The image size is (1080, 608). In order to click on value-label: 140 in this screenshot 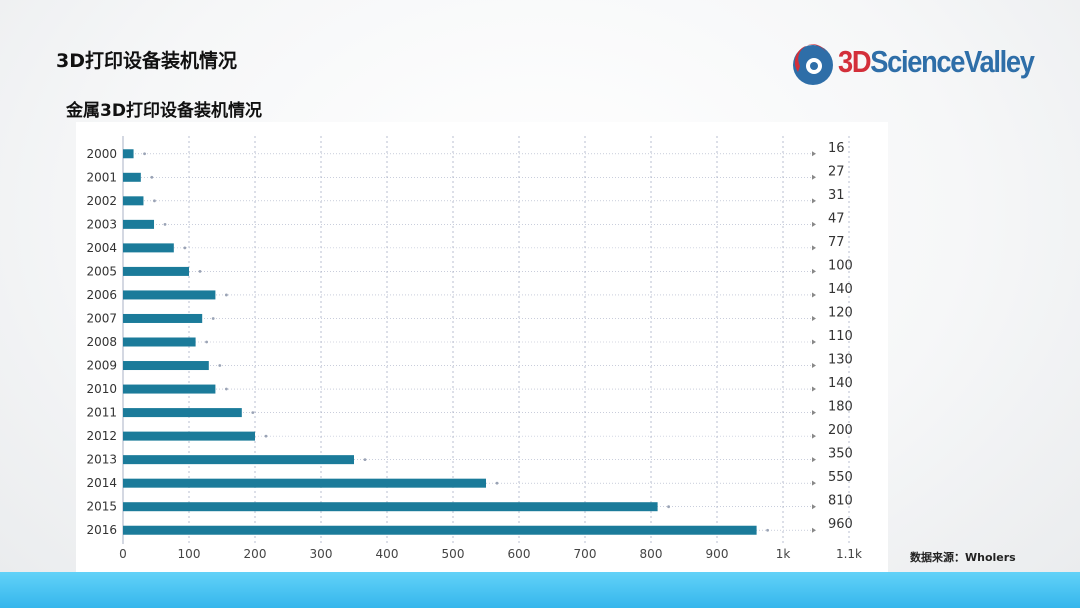, I will do `click(840, 289)`.